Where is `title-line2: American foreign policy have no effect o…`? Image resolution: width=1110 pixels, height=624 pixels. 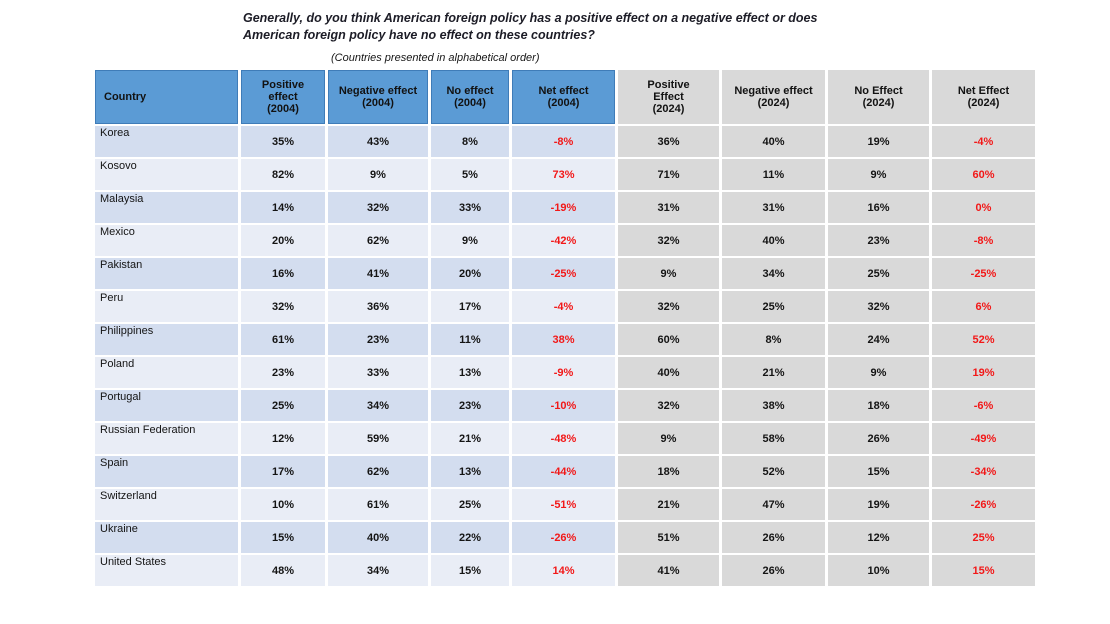
title-line2: American foreign policy have no effect o… is located at coordinates (419, 35).